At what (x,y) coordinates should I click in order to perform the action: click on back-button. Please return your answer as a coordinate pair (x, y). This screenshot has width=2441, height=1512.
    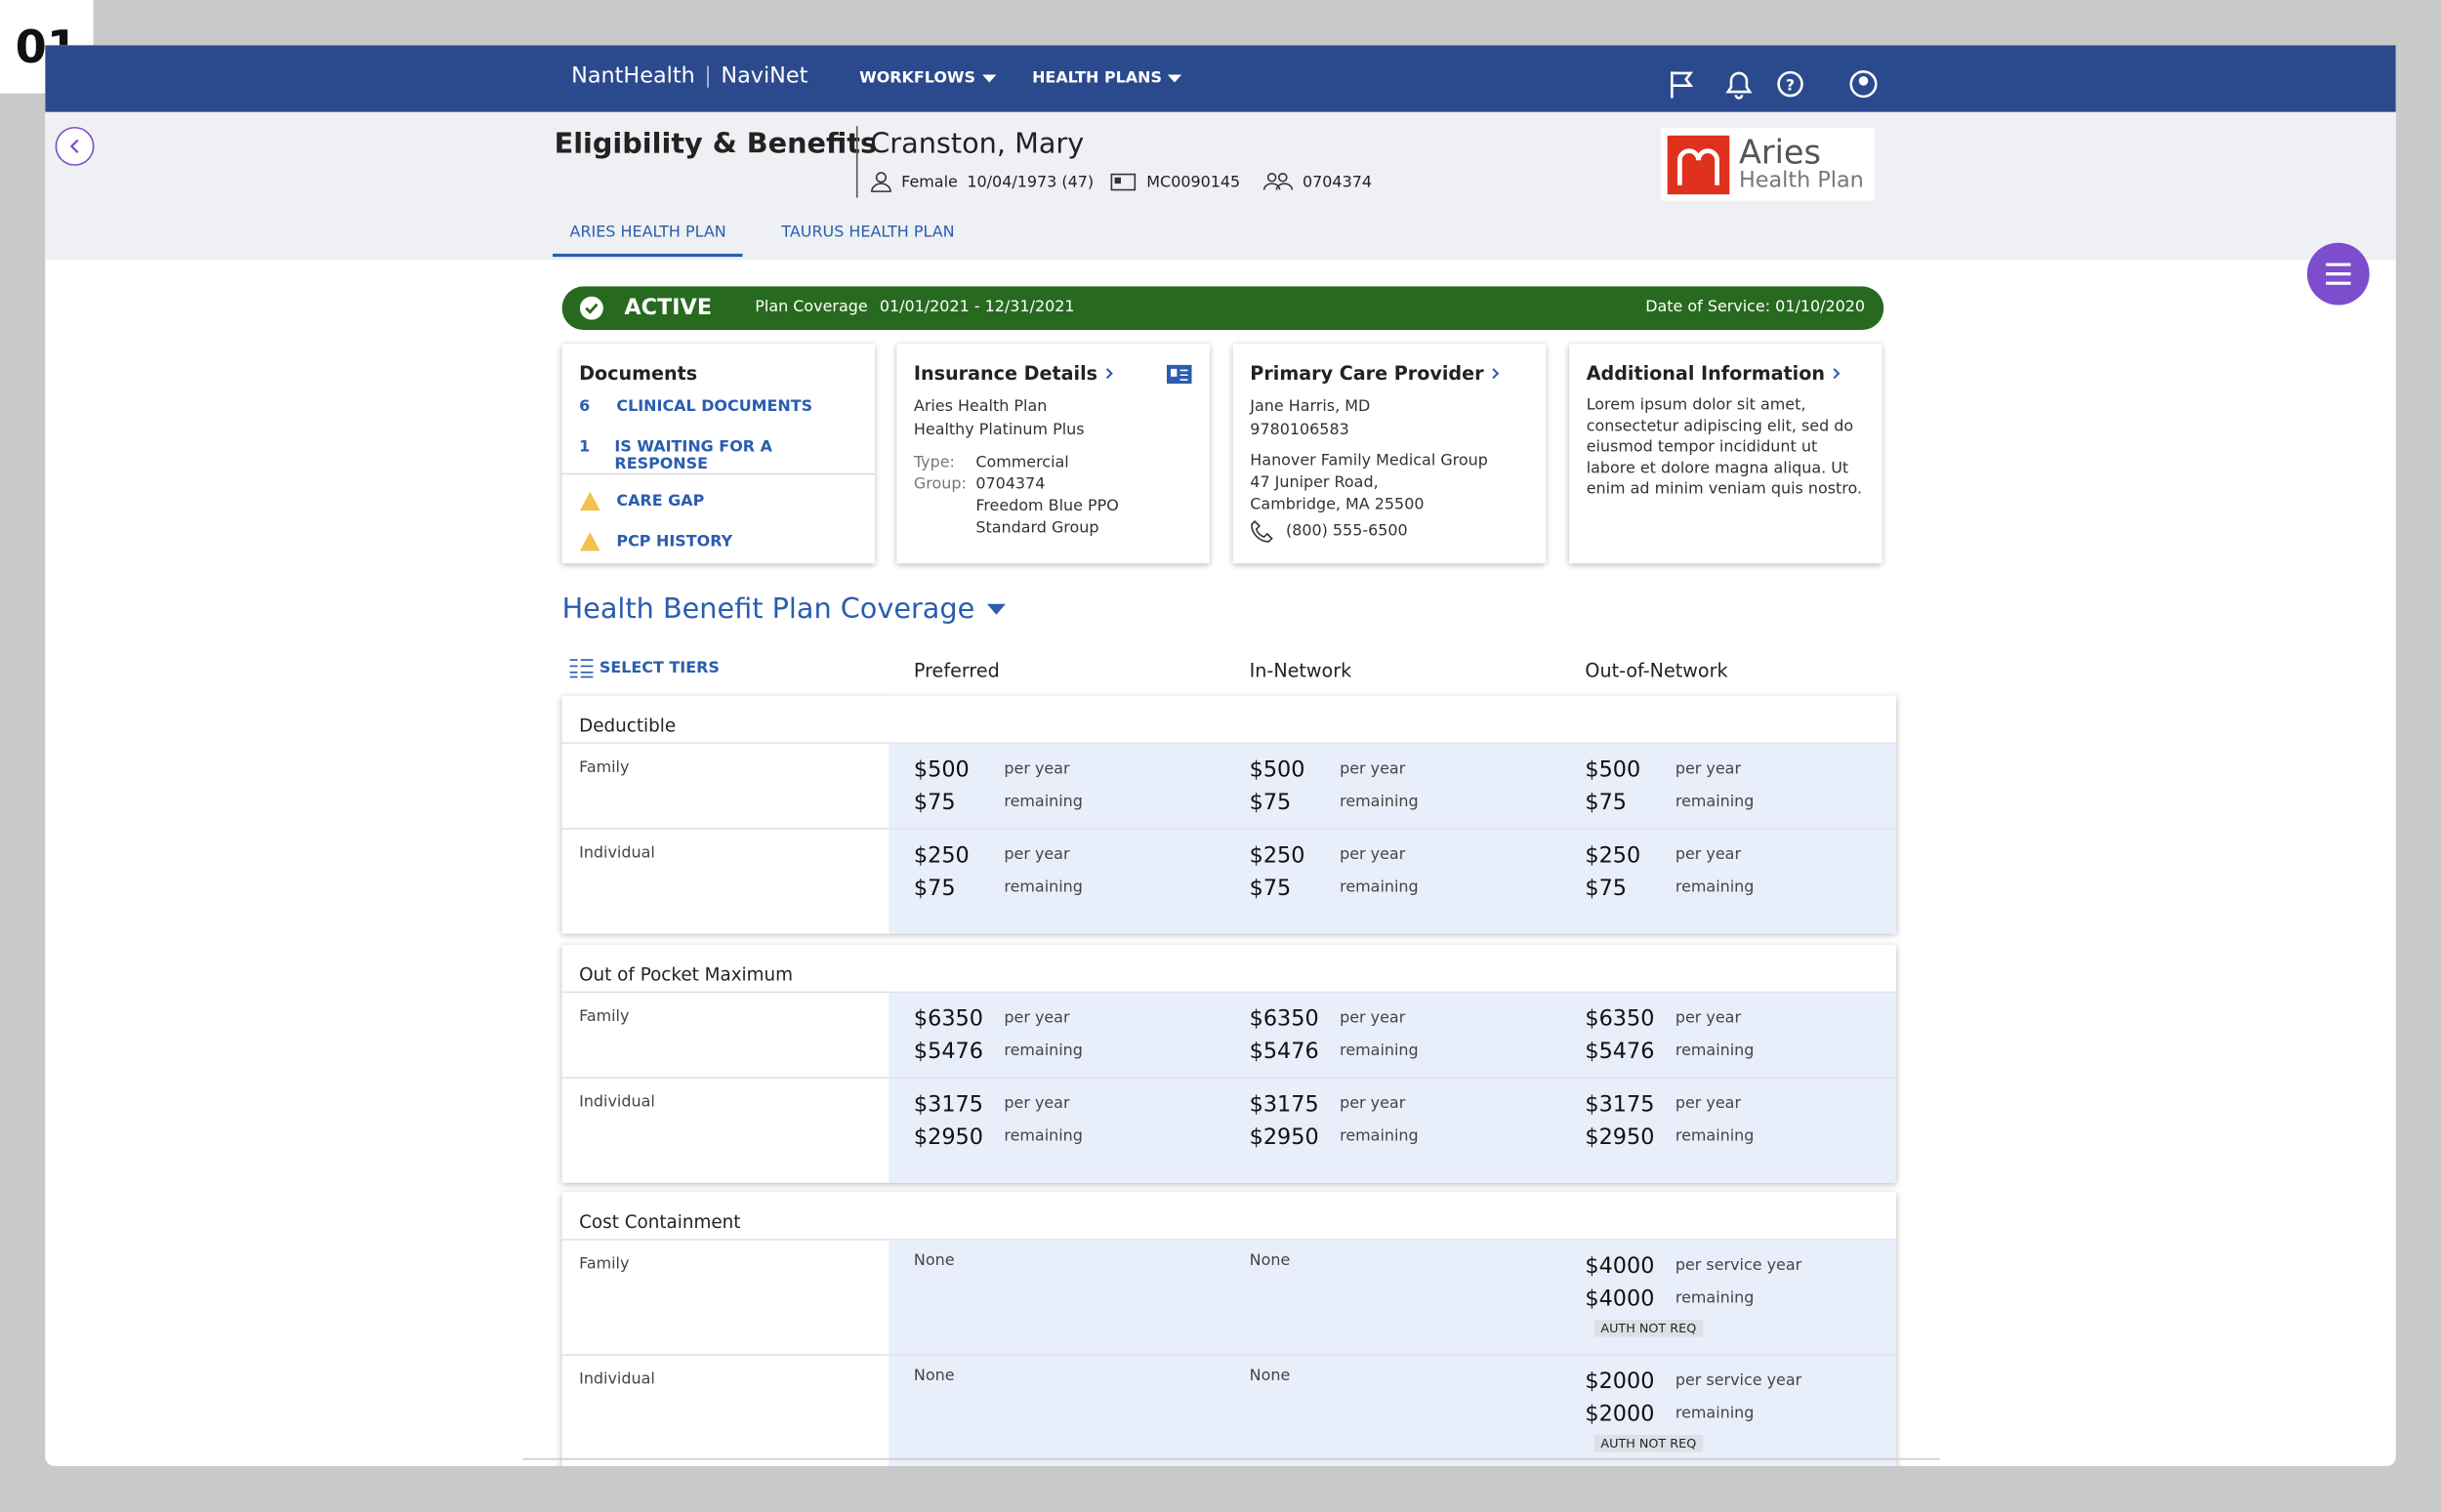
    Looking at the image, I should click on (77, 147).